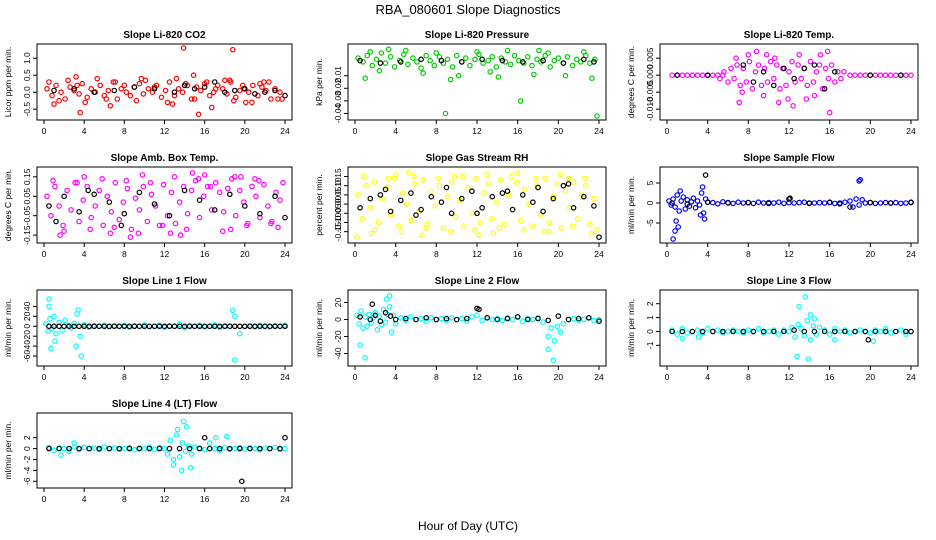 This screenshot has height=540, width=936. Describe the element at coordinates (338, 232) in the screenshot. I see `y-tick-label: -0.15` at that location.